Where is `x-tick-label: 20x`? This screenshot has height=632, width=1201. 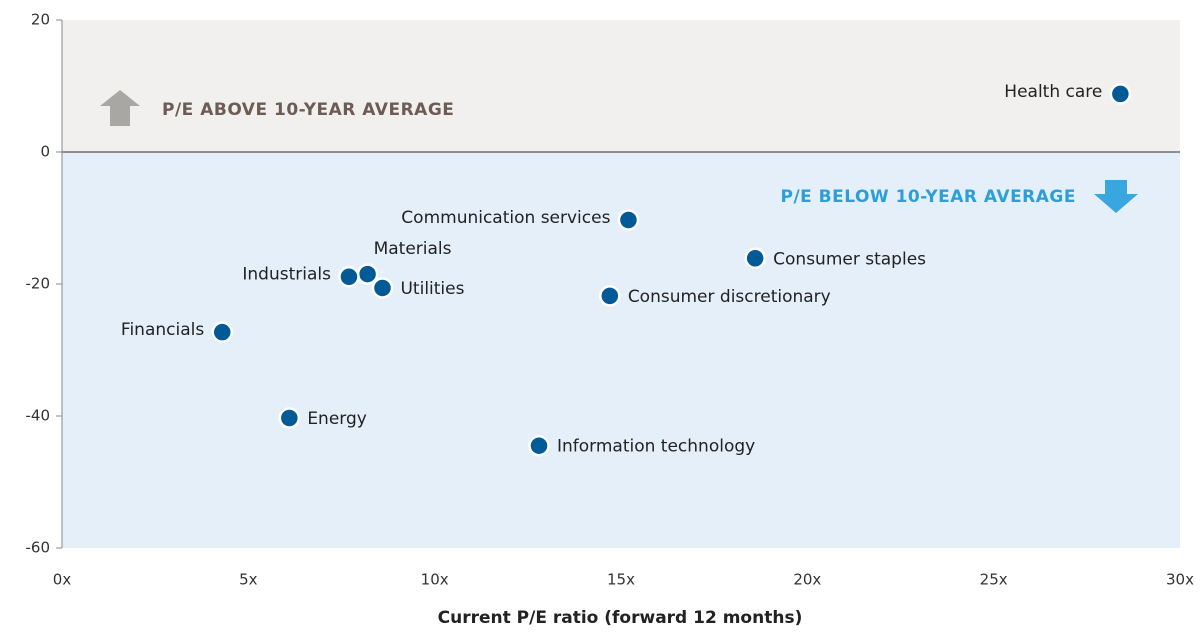 x-tick-label: 20x is located at coordinates (807, 580).